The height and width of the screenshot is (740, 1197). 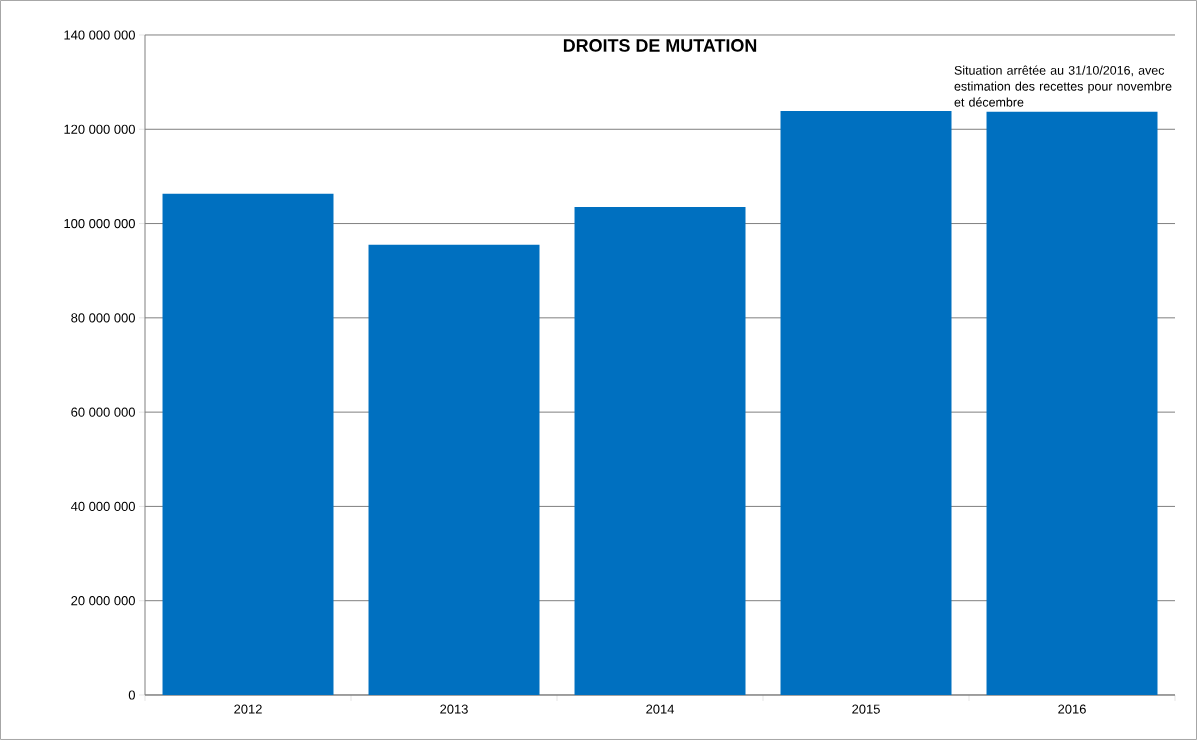 I want to click on x-tick-label: 2013, so click(x=454, y=709).